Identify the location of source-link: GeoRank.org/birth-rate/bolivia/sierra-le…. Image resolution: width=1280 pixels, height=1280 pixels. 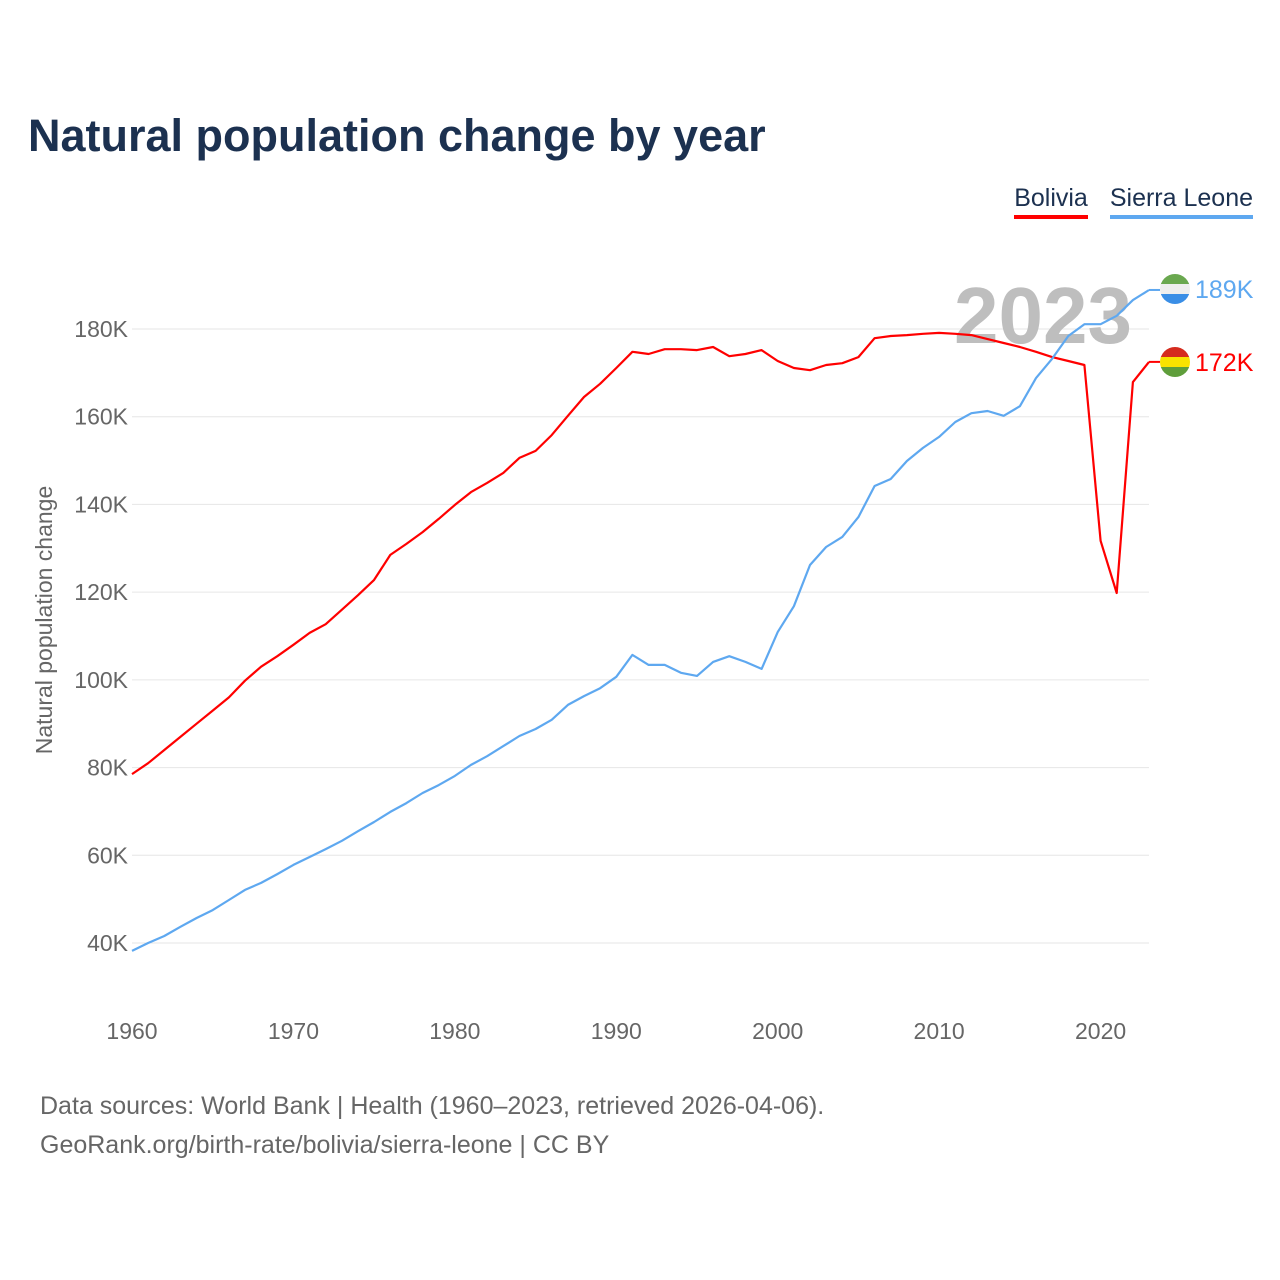
(325, 1145).